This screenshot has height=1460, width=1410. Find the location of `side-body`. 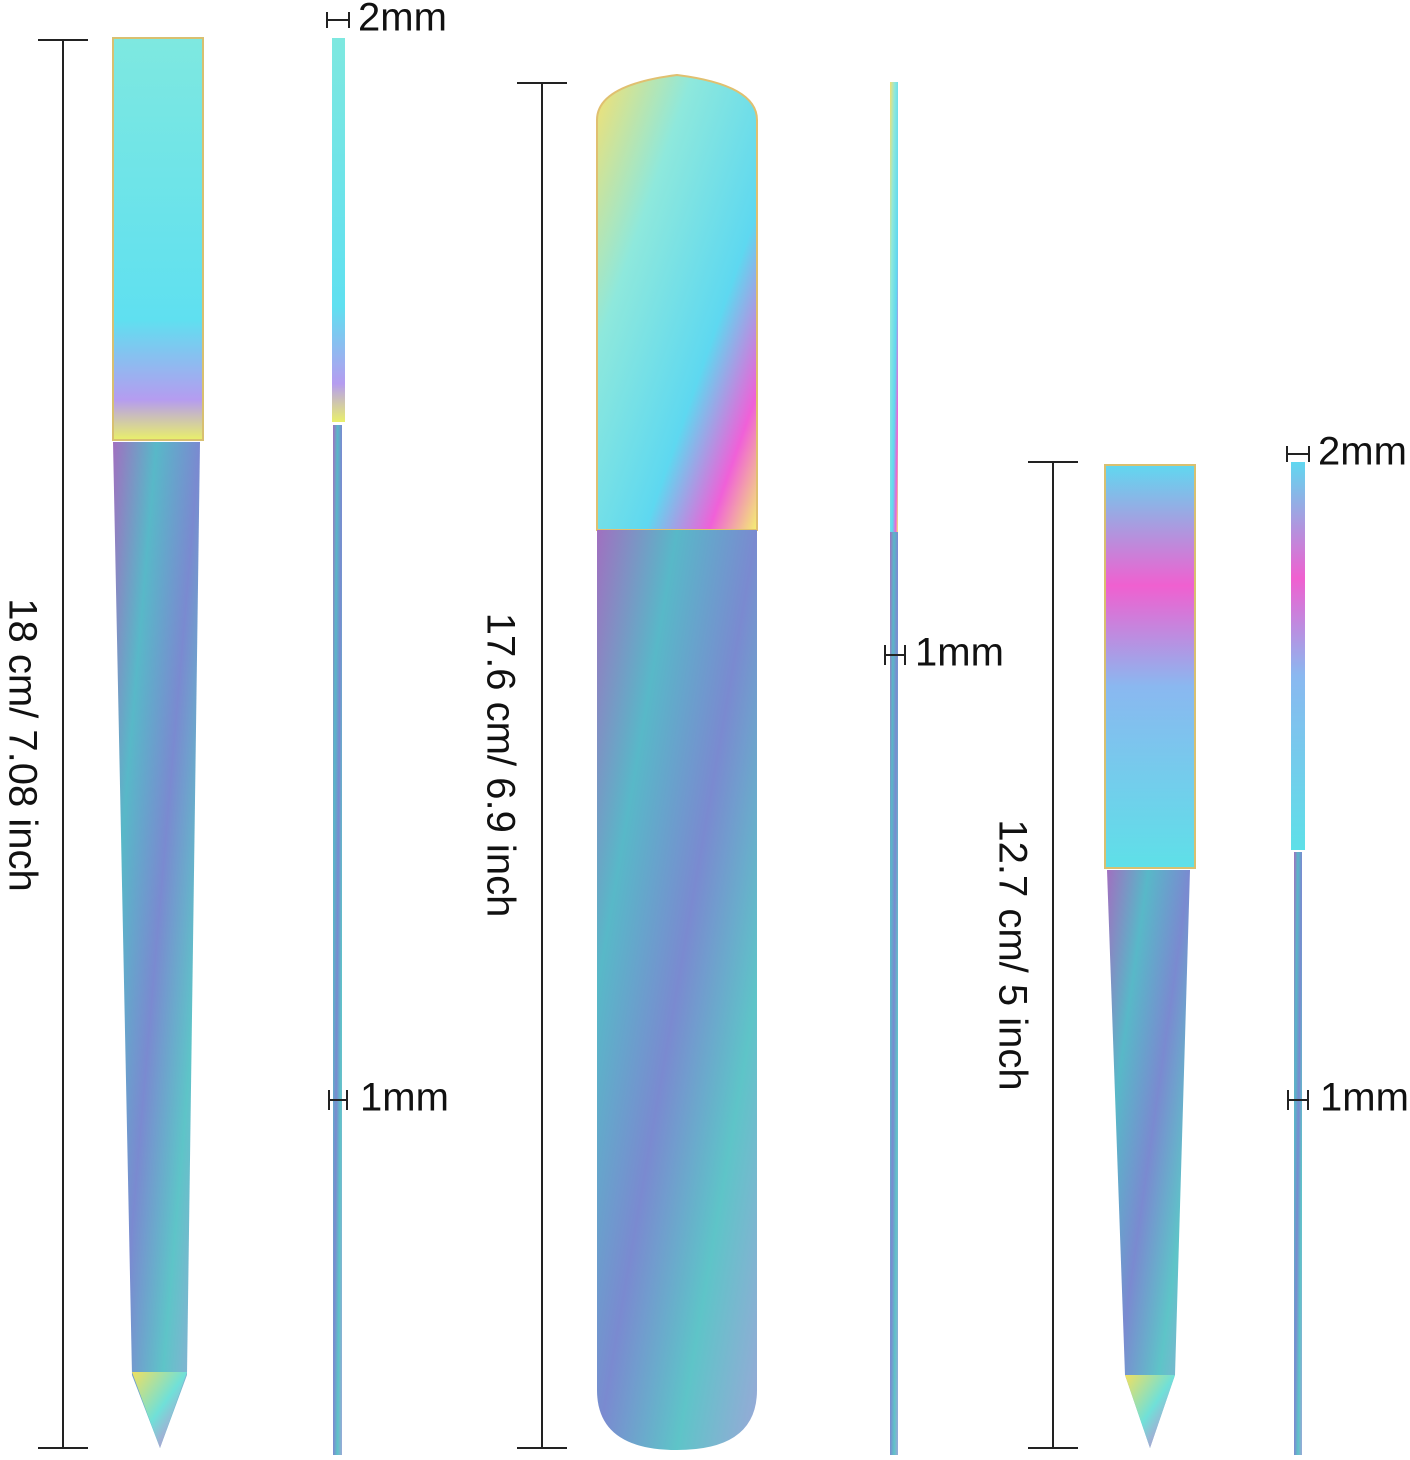

side-body is located at coordinates (894, 993).